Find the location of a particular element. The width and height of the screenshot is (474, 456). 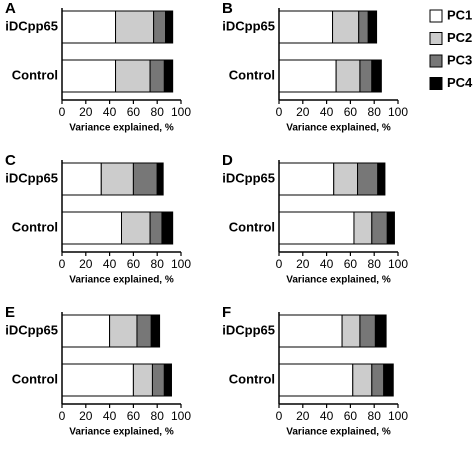

legend-label: PC1 is located at coordinates (459, 14).